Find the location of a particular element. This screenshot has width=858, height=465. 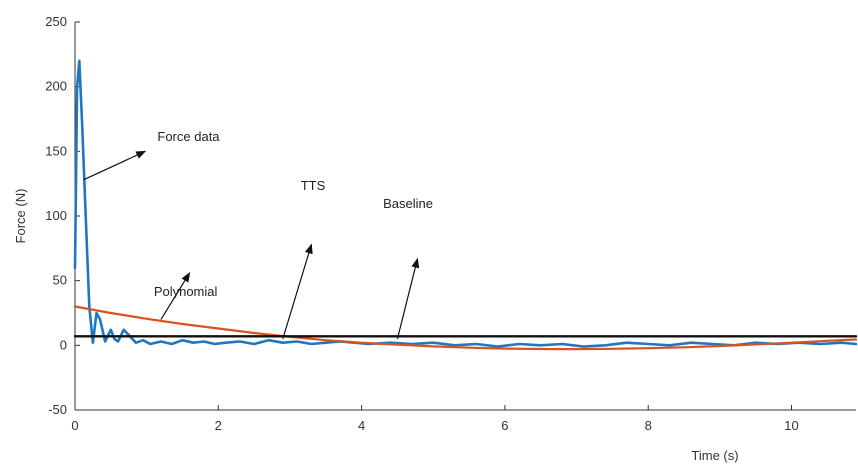

x-tick-label: 0 is located at coordinates (74, 425).